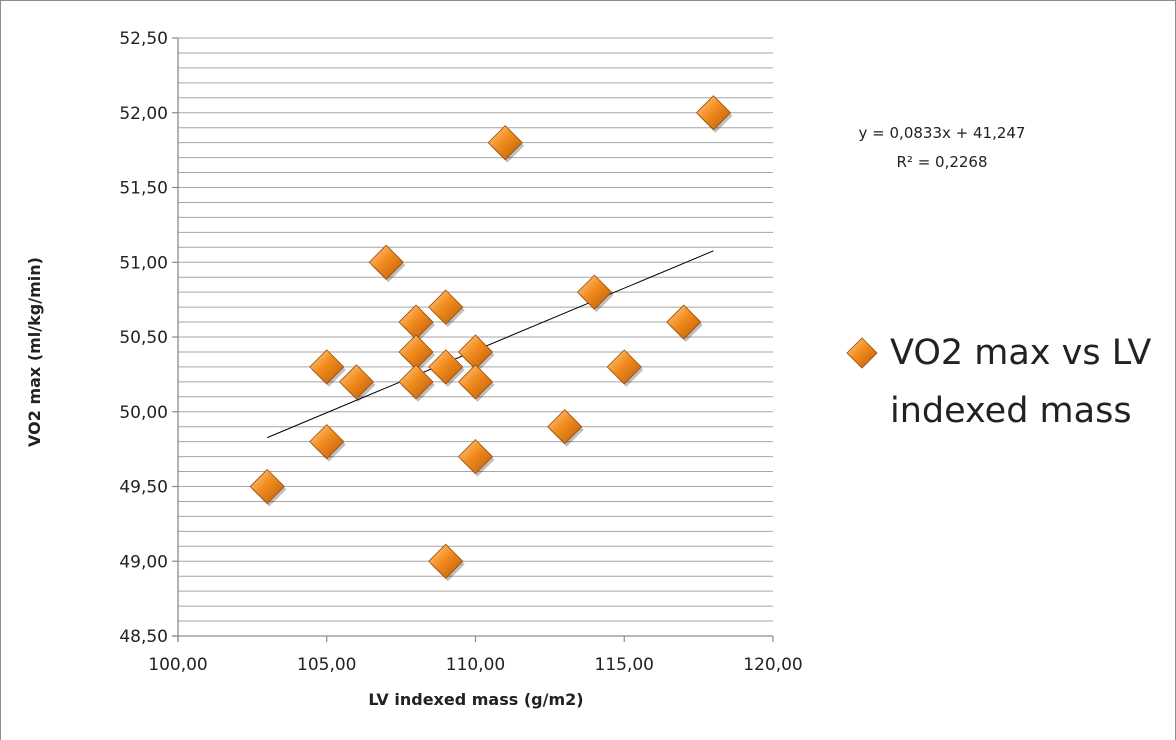 This screenshot has width=1176, height=740. Describe the element at coordinates (326, 665) in the screenshot. I see `x-tick-label: 105,00` at that location.